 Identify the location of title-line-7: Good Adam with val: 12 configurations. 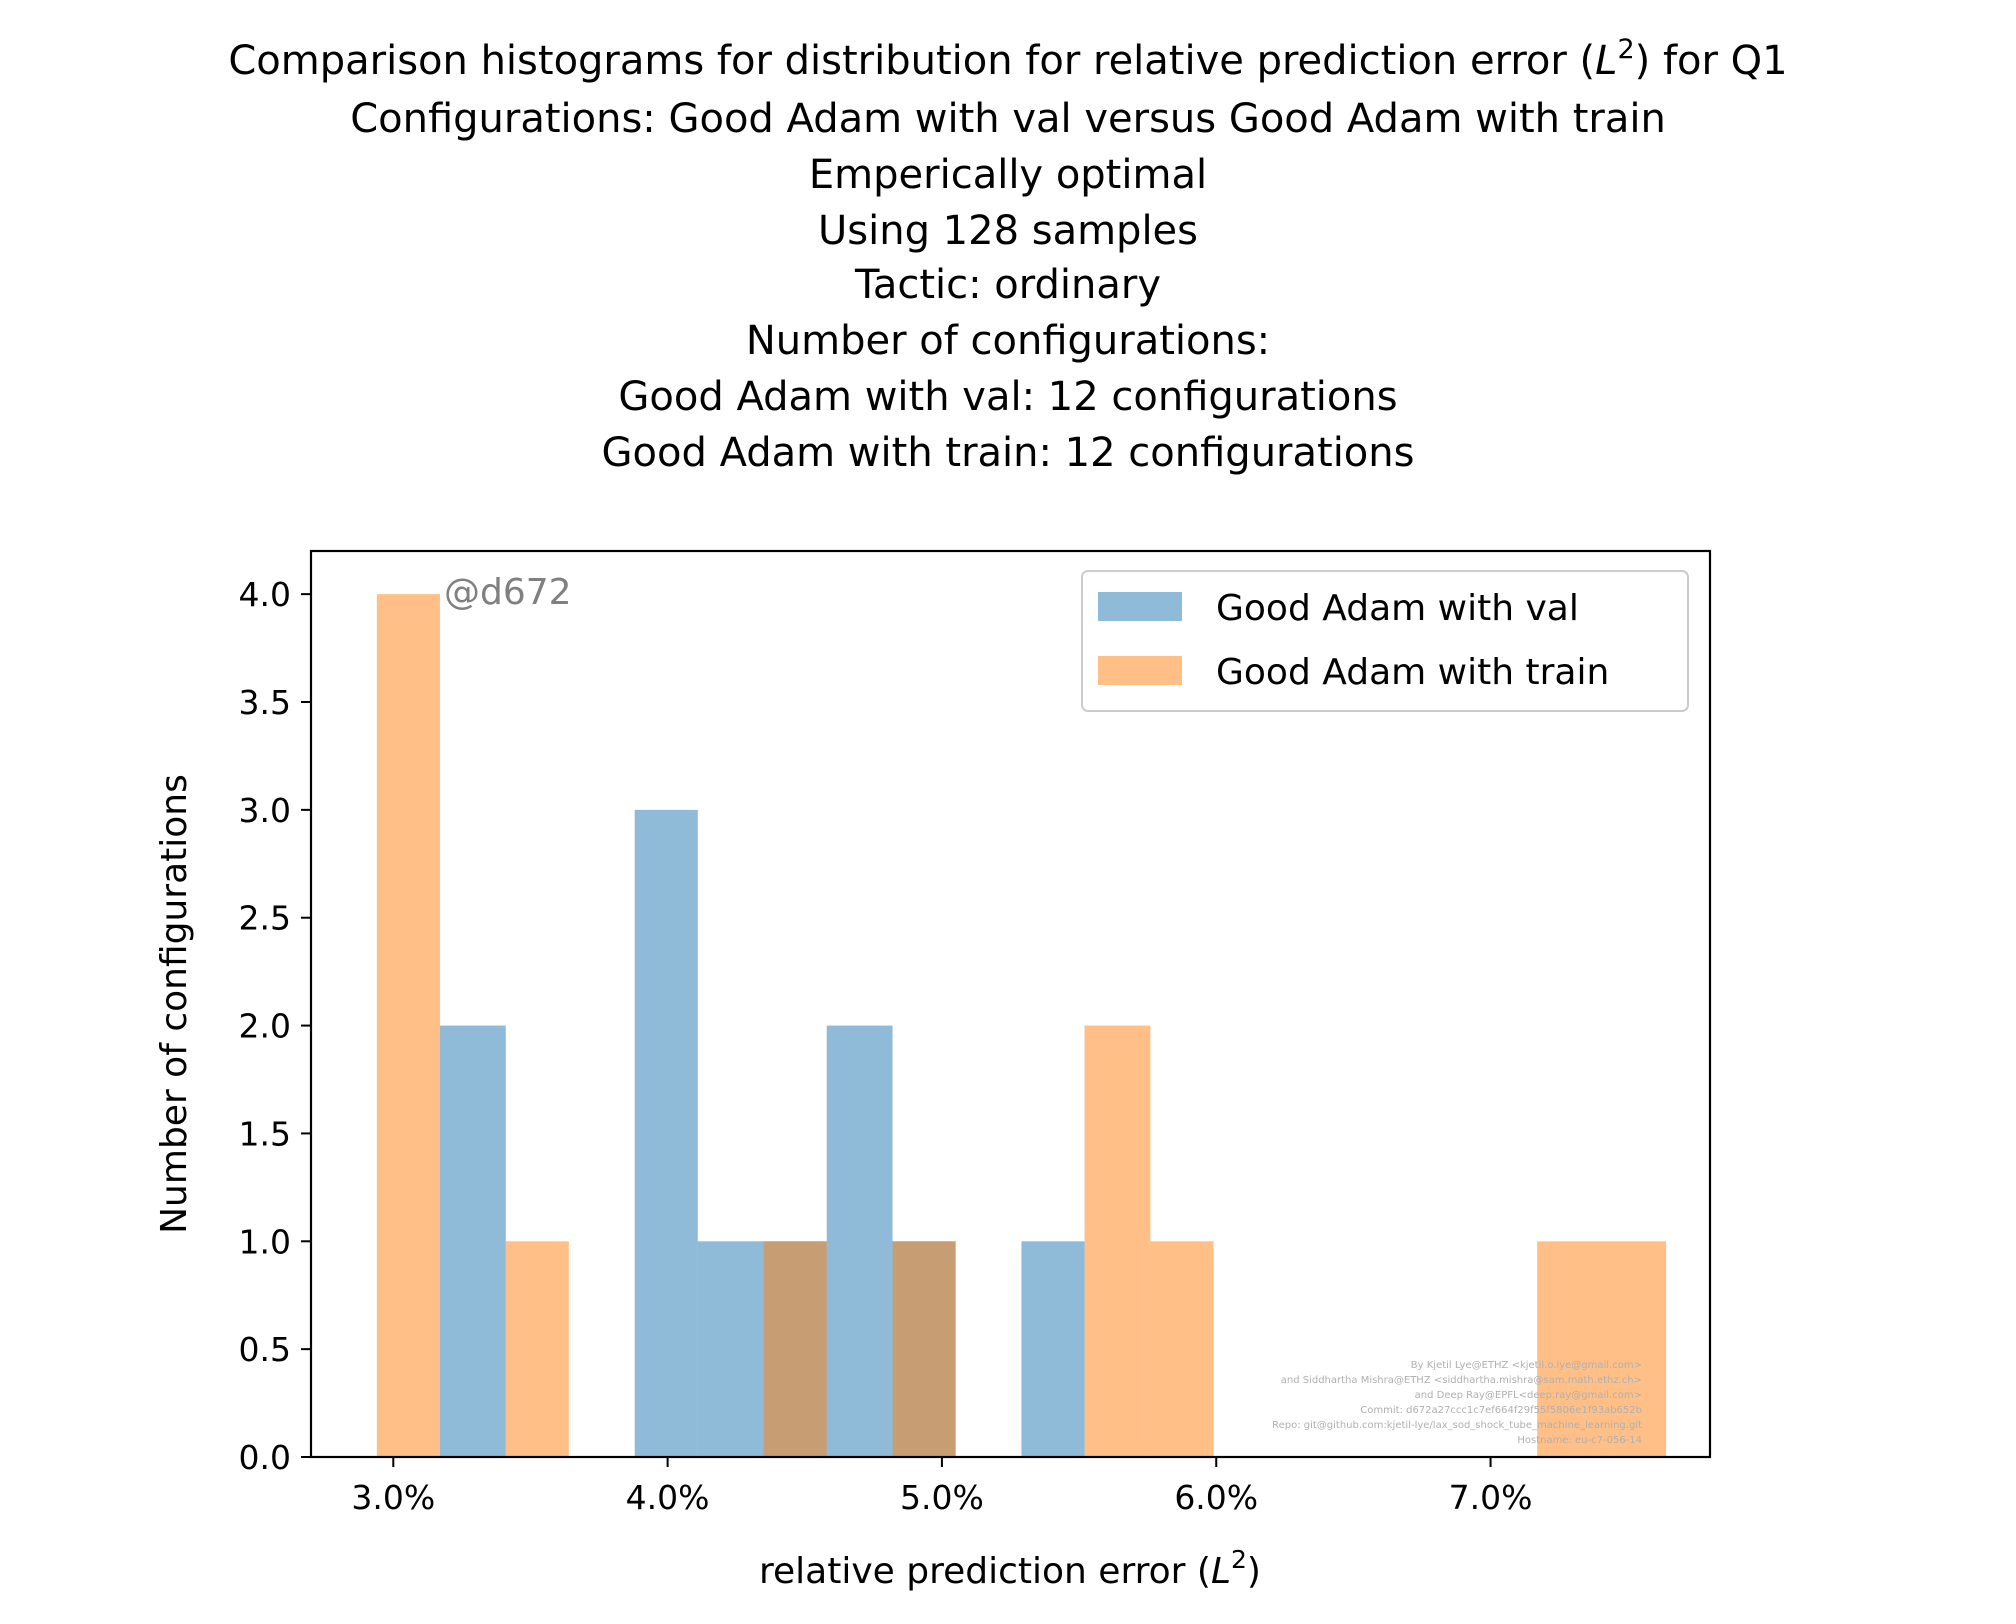
(1007, 397).